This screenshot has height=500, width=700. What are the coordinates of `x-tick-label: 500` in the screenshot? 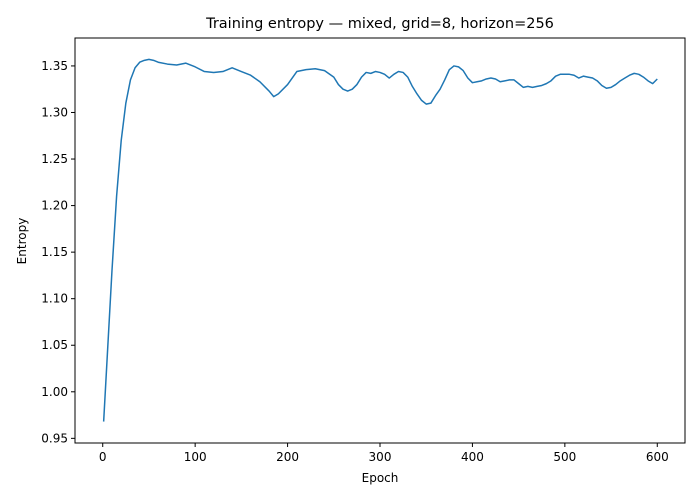 It's located at (564, 457).